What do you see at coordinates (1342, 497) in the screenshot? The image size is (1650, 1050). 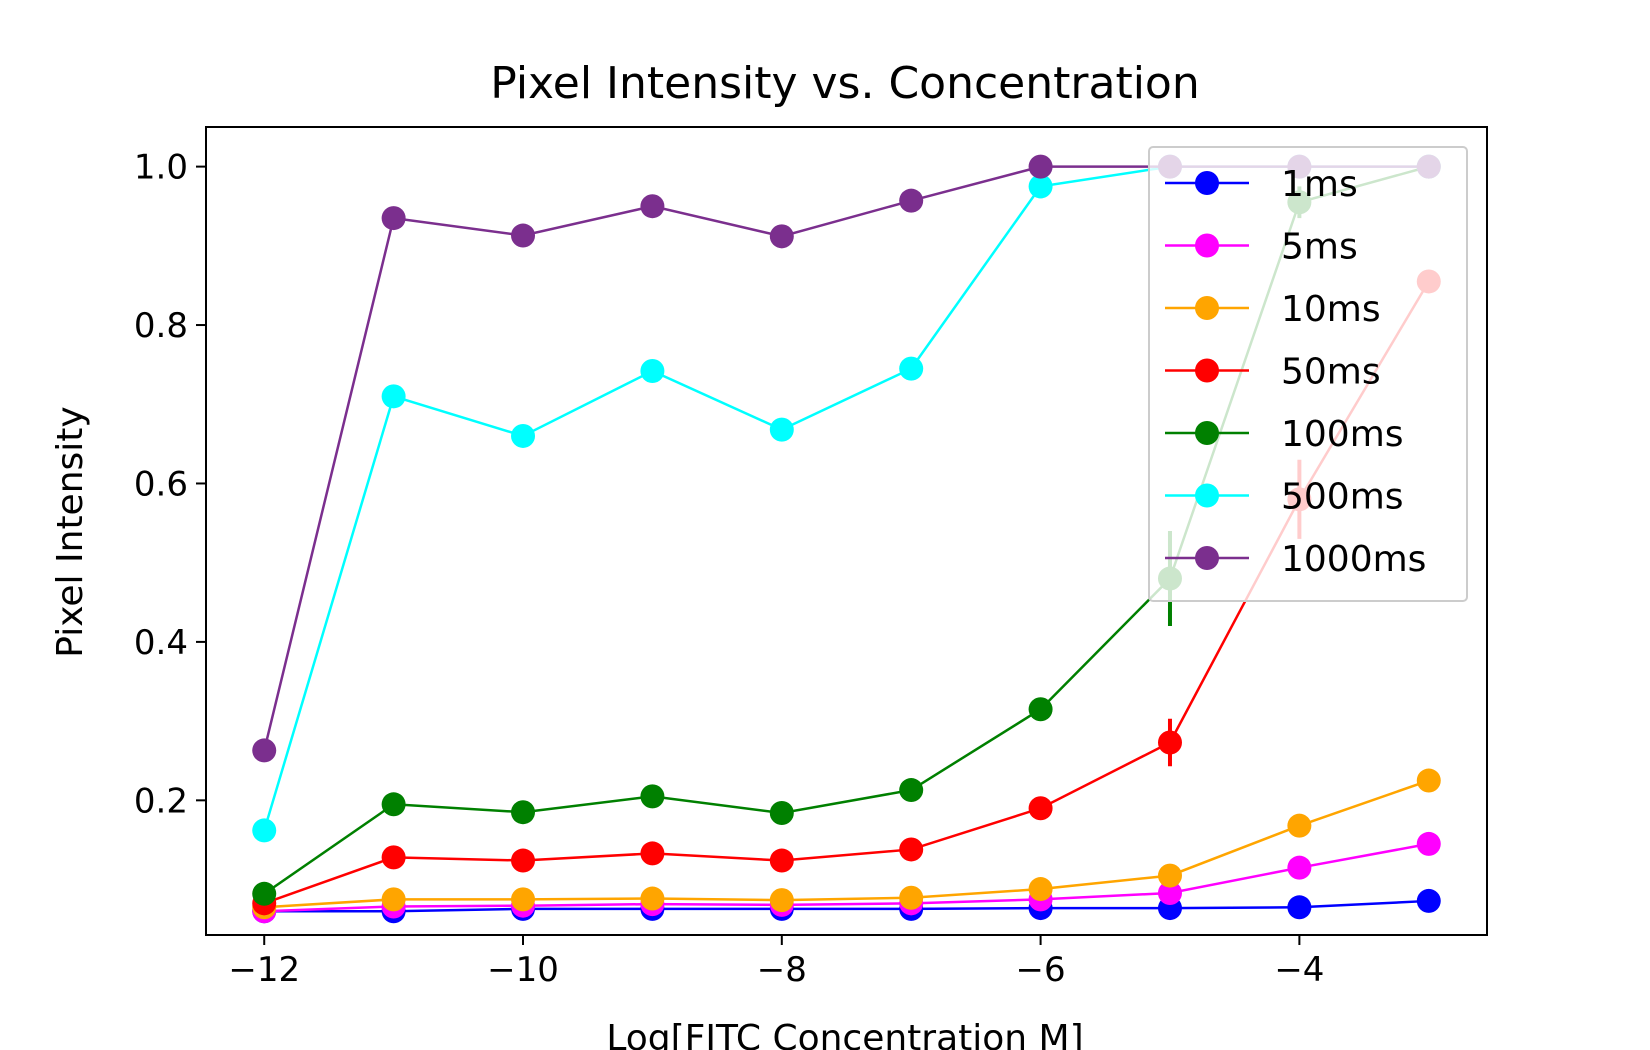 I see `legend-label: 500ms` at bounding box center [1342, 497].